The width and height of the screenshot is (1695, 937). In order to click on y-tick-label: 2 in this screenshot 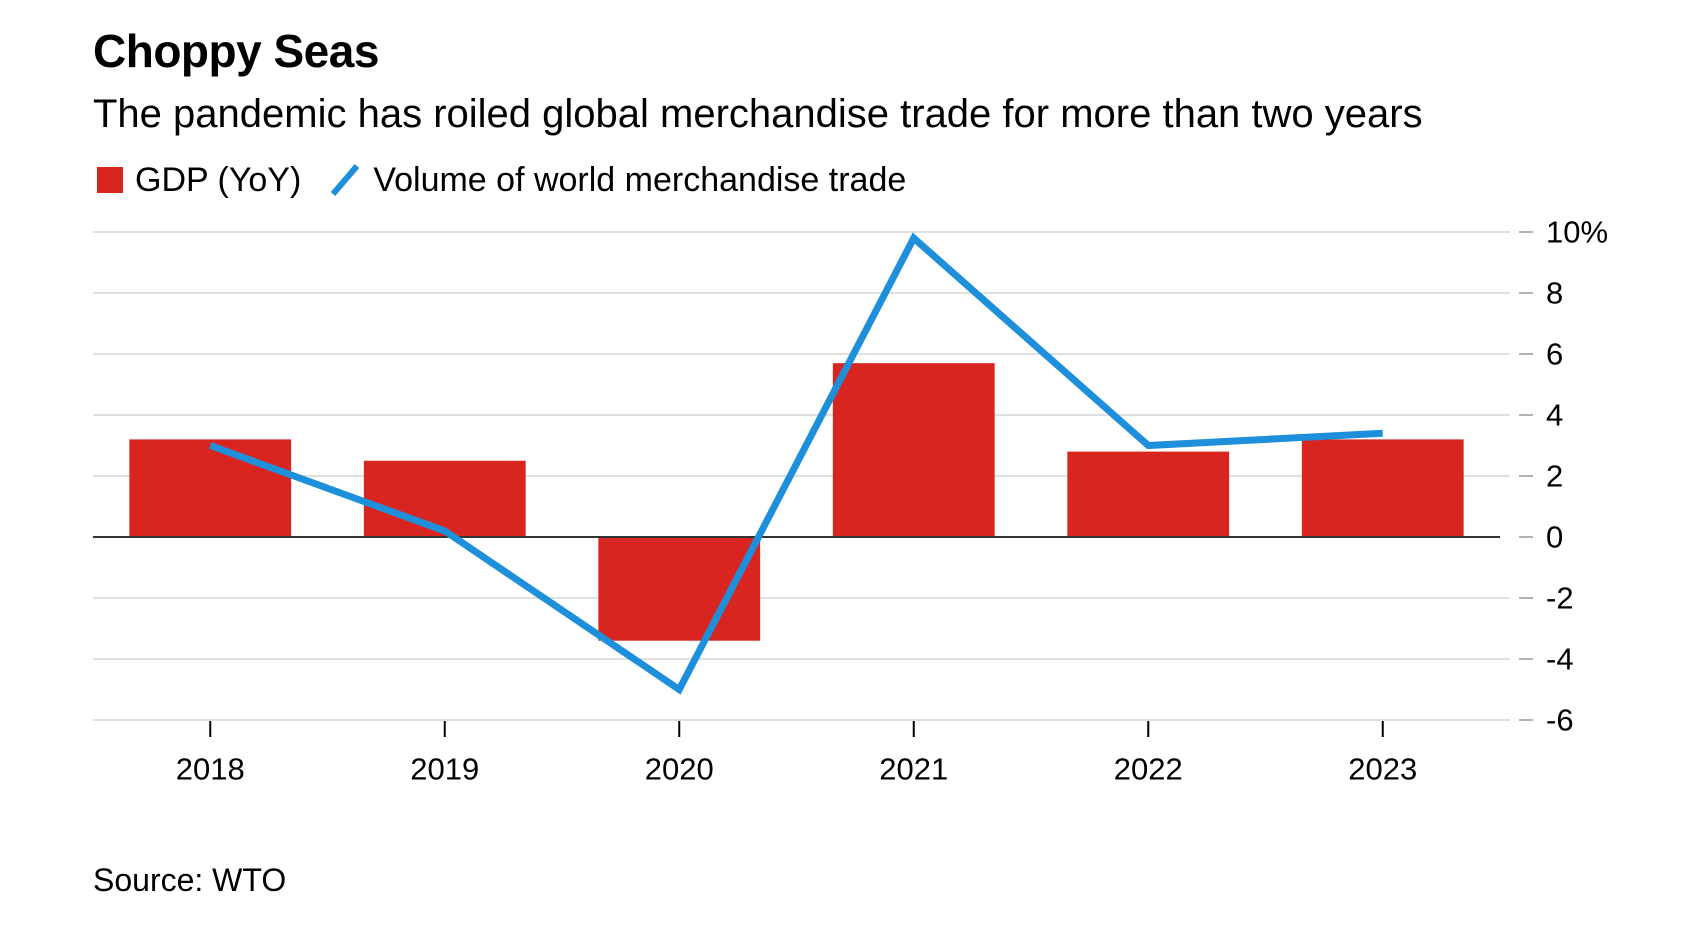, I will do `click(1554, 476)`.